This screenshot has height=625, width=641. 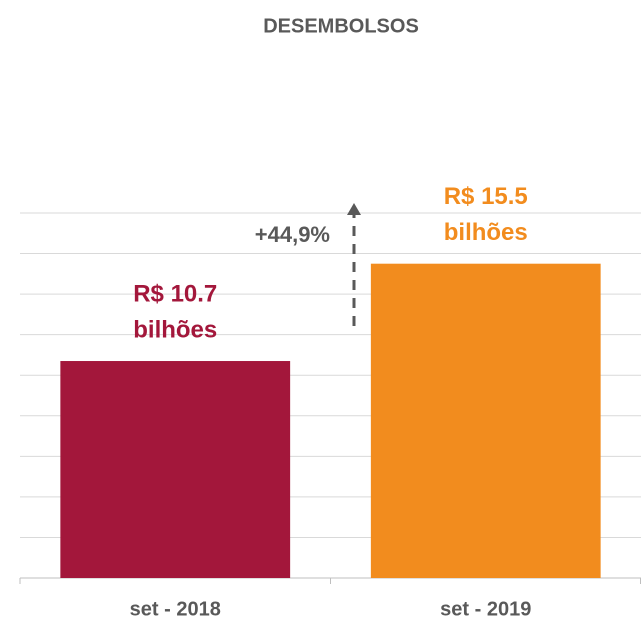 I want to click on arrow-head, so click(x=354, y=209).